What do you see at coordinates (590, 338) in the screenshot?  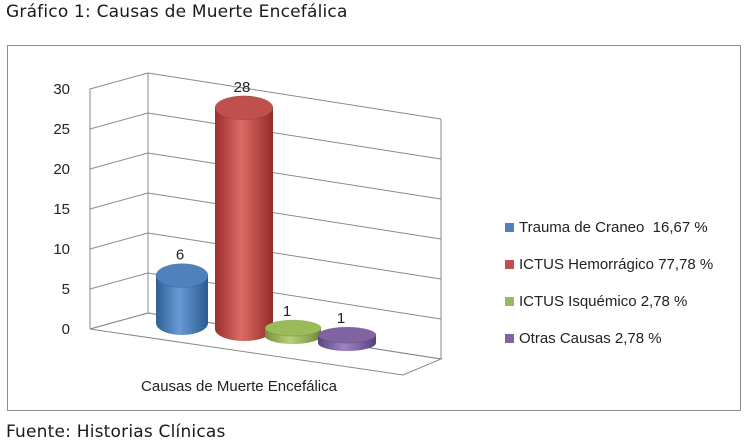 I see `legend-label-otras: Otras Causas 2,78 %` at bounding box center [590, 338].